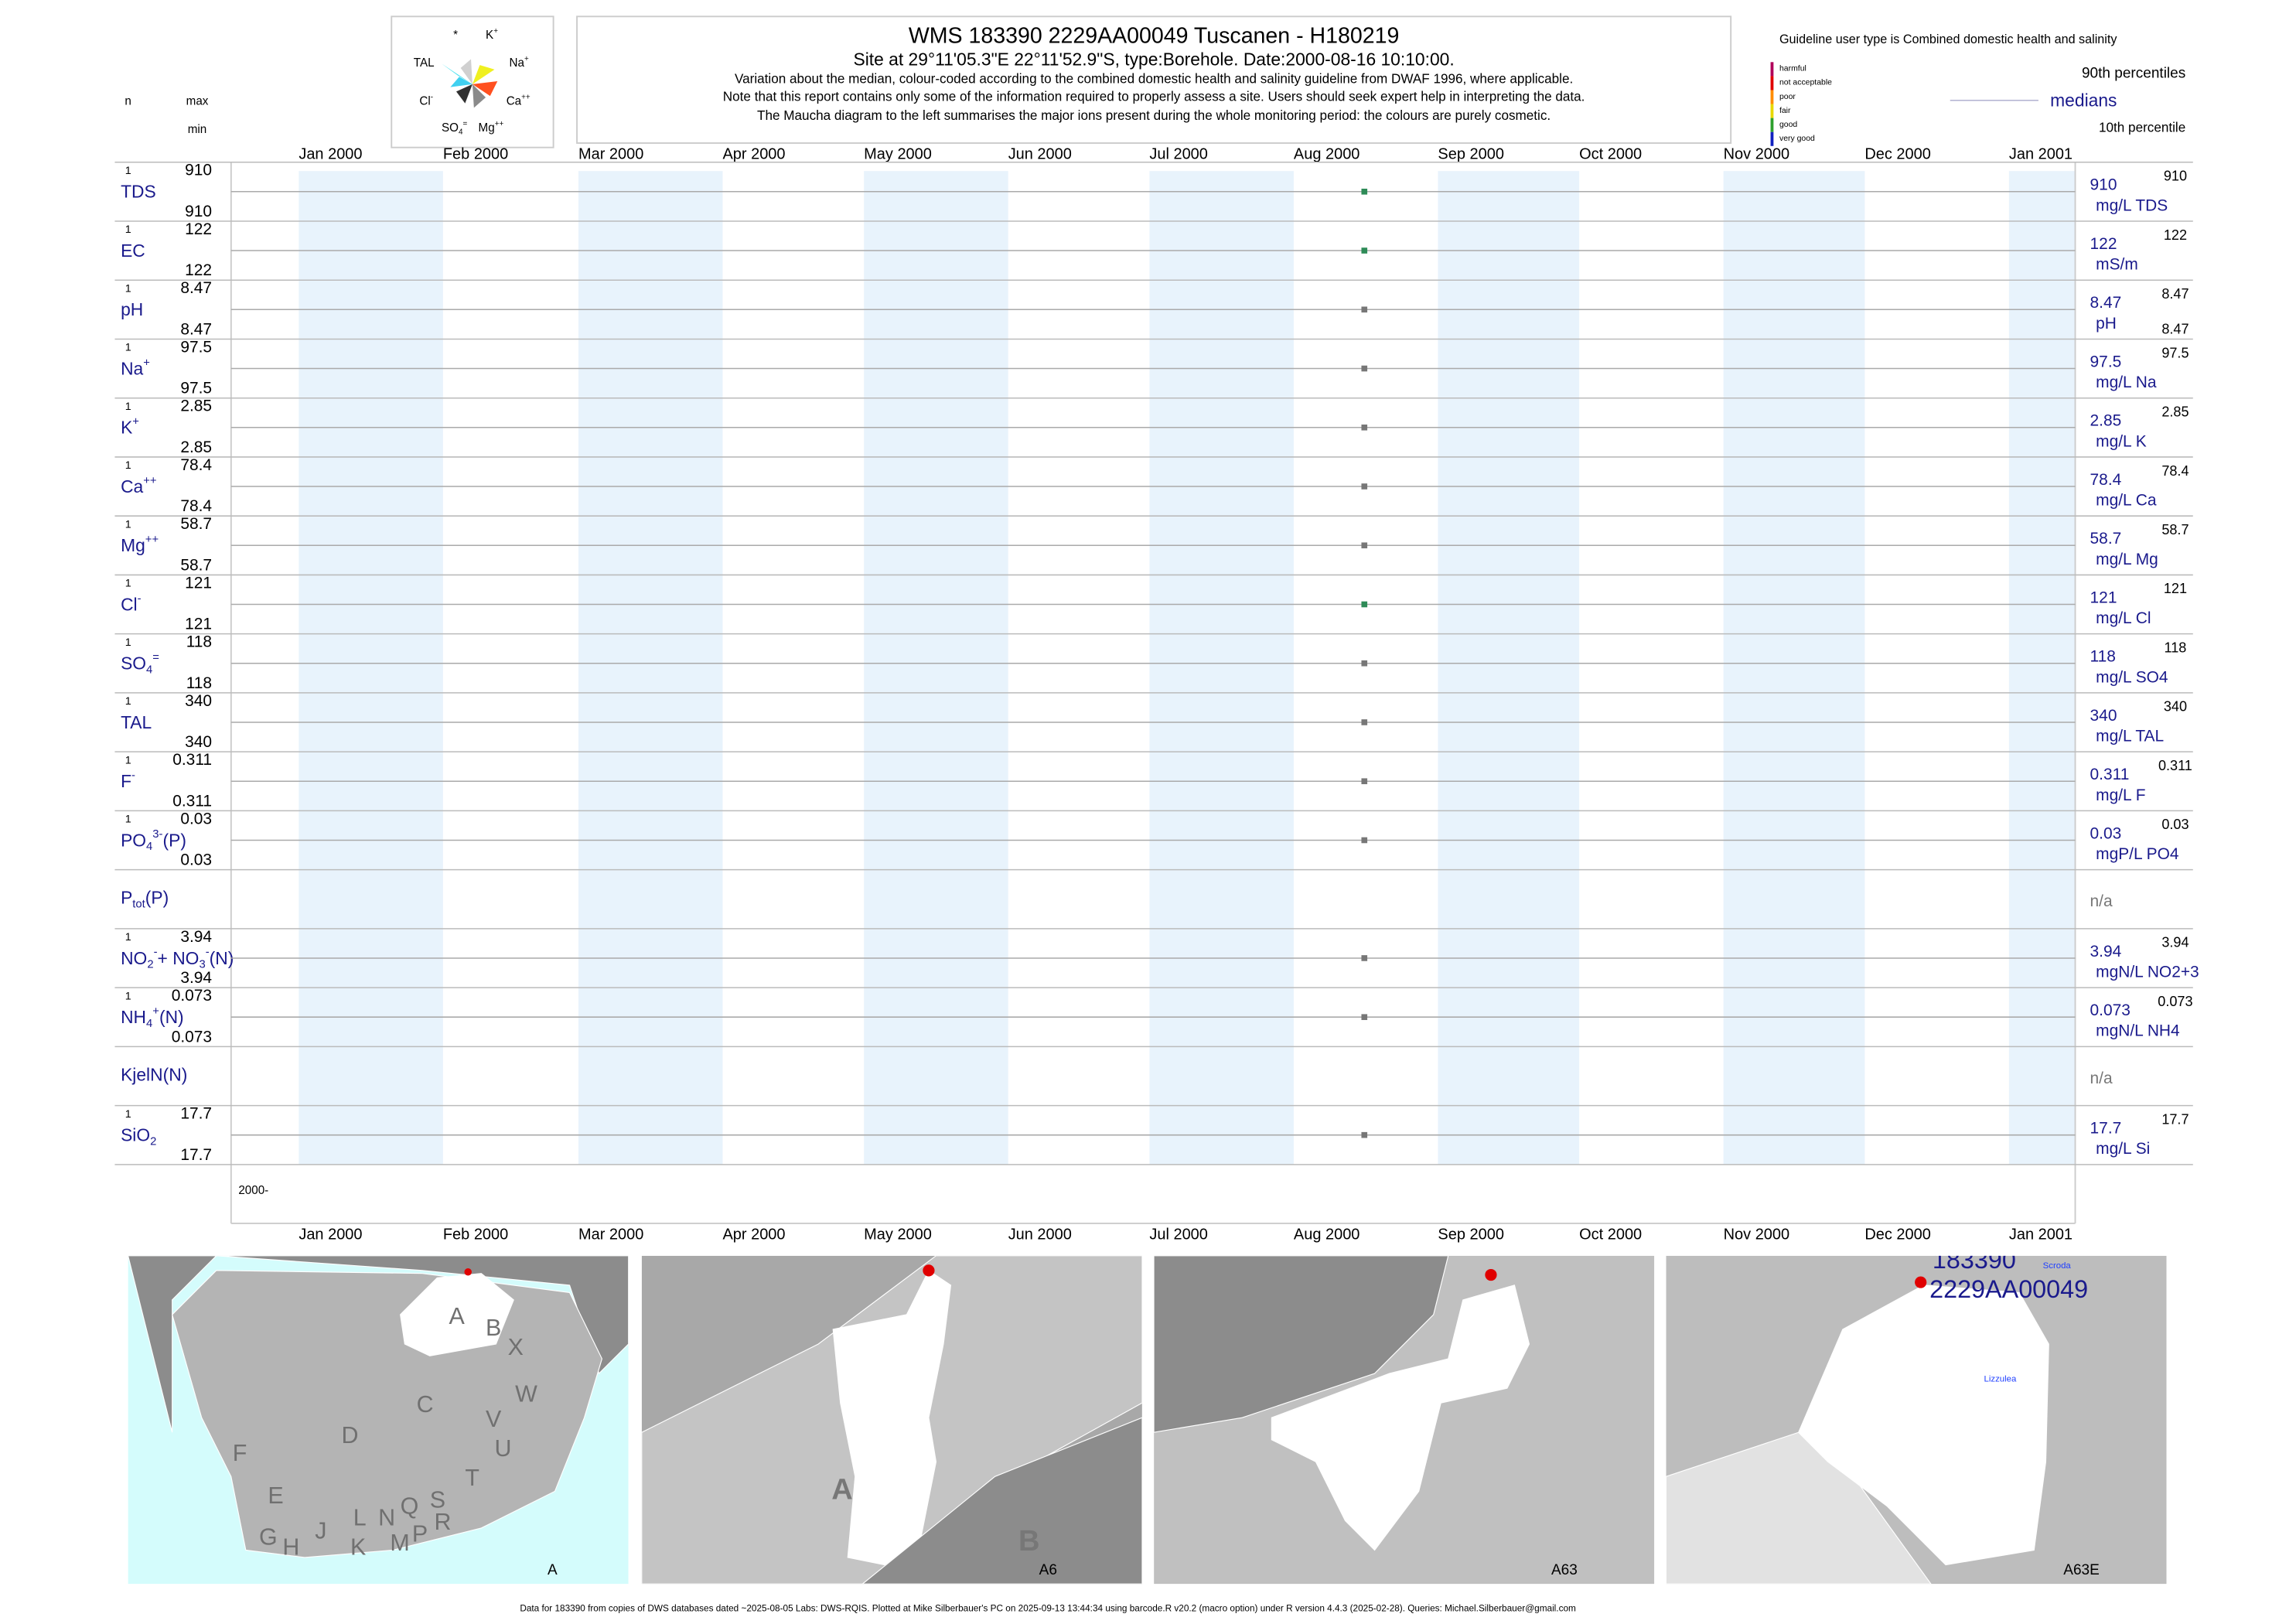 This screenshot has height=1624, width=2296. What do you see at coordinates (196, 1114) in the screenshot?
I see `max-value: 17.7` at bounding box center [196, 1114].